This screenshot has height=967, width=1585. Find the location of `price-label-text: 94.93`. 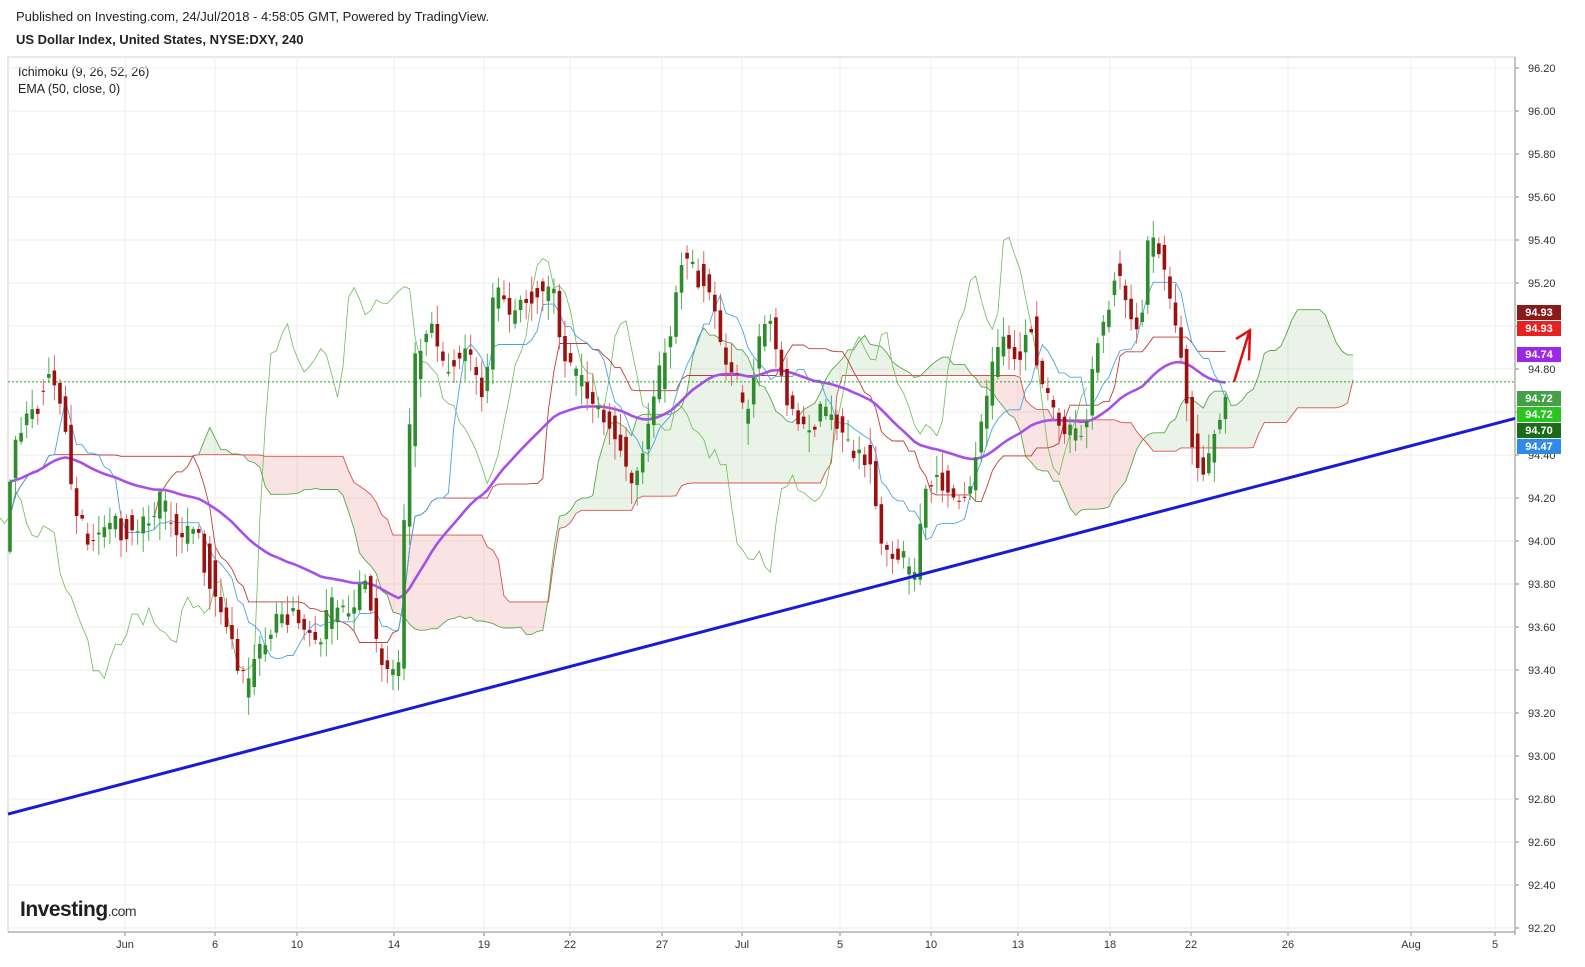

price-label-text: 94.93 is located at coordinates (1539, 329).